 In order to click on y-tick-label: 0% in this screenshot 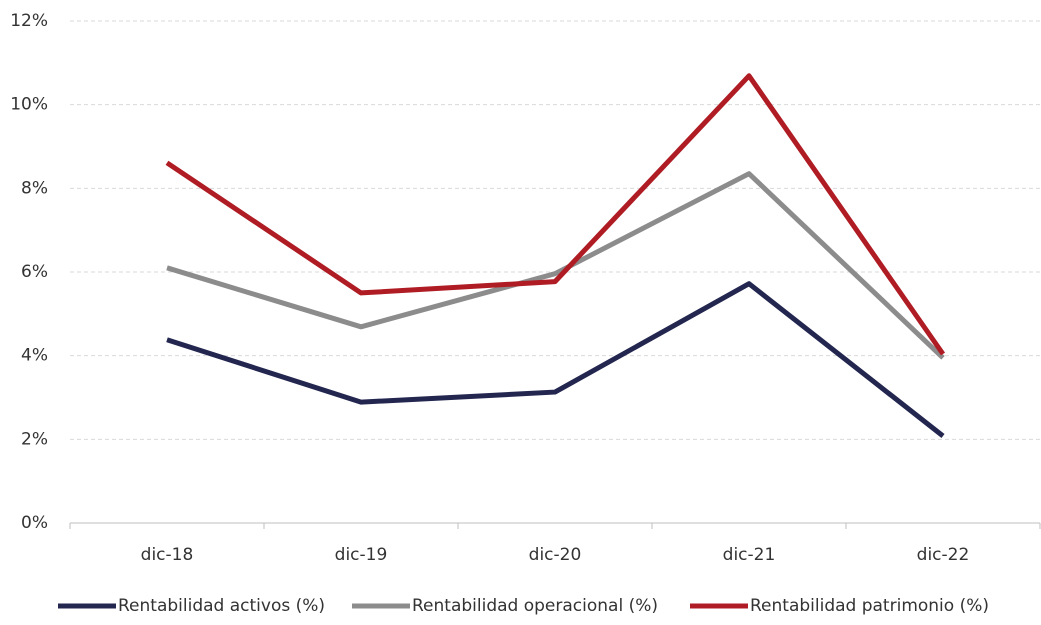, I will do `click(34, 523)`.